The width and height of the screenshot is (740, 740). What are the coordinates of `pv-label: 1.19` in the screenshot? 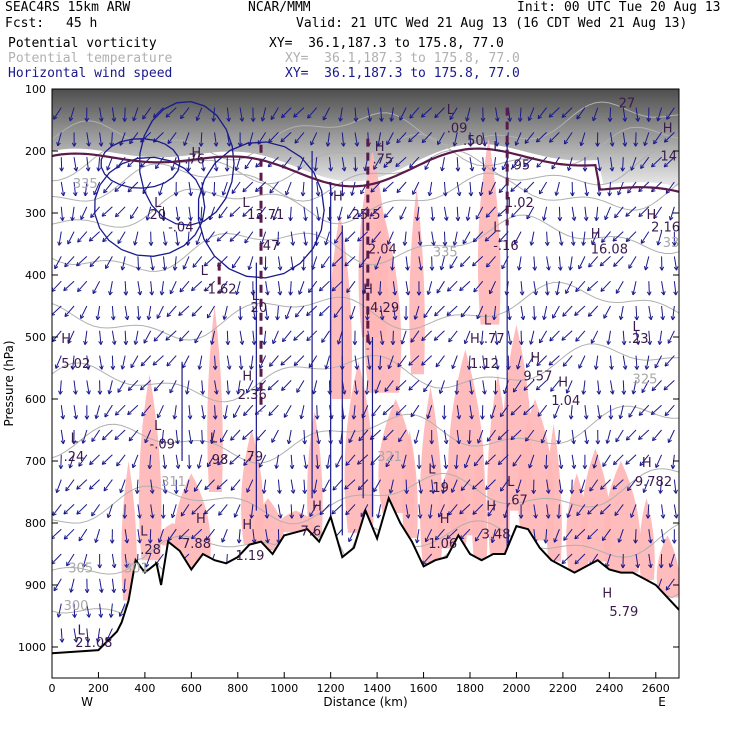 It's located at (249, 556).